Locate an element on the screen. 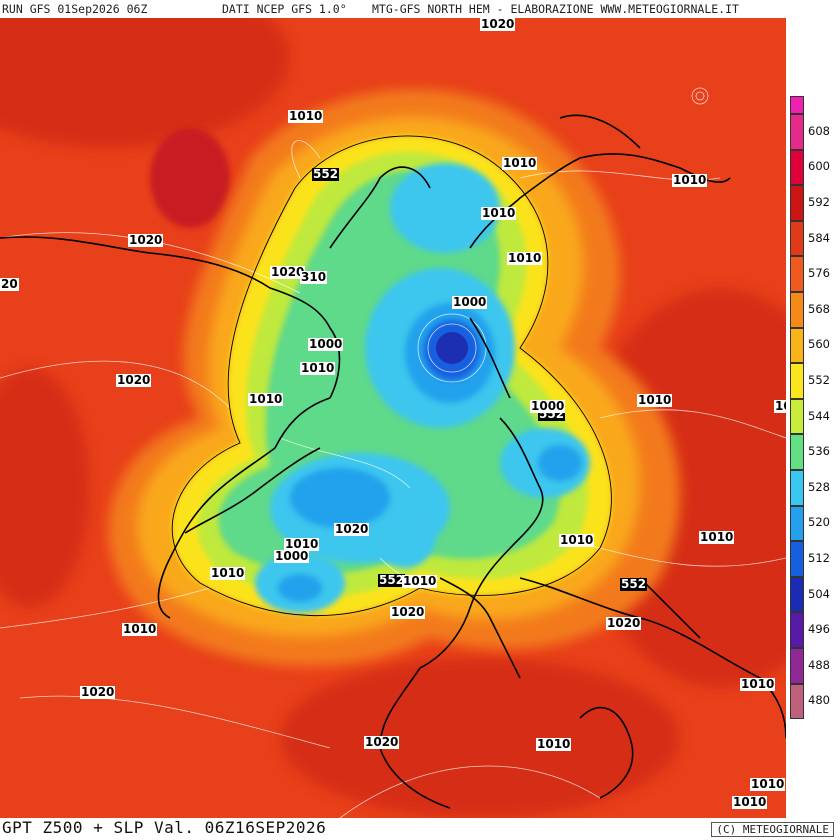 The width and height of the screenshot is (840, 840). legend-label: 488 is located at coordinates (819, 664).